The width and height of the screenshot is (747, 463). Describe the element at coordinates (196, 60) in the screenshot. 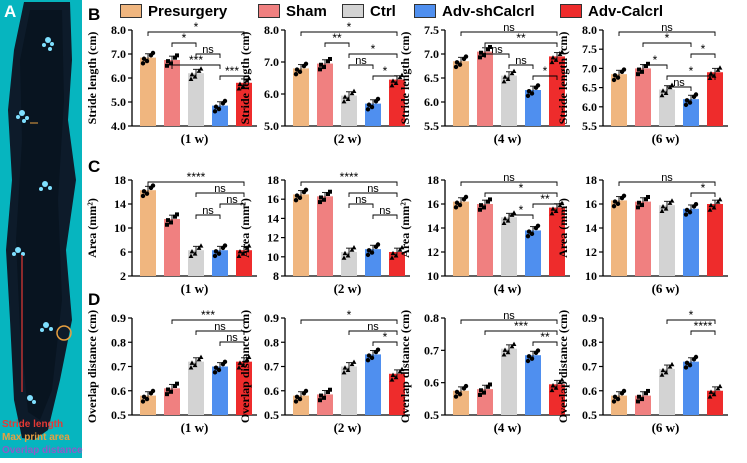

I see `significance-label: ***` at that location.